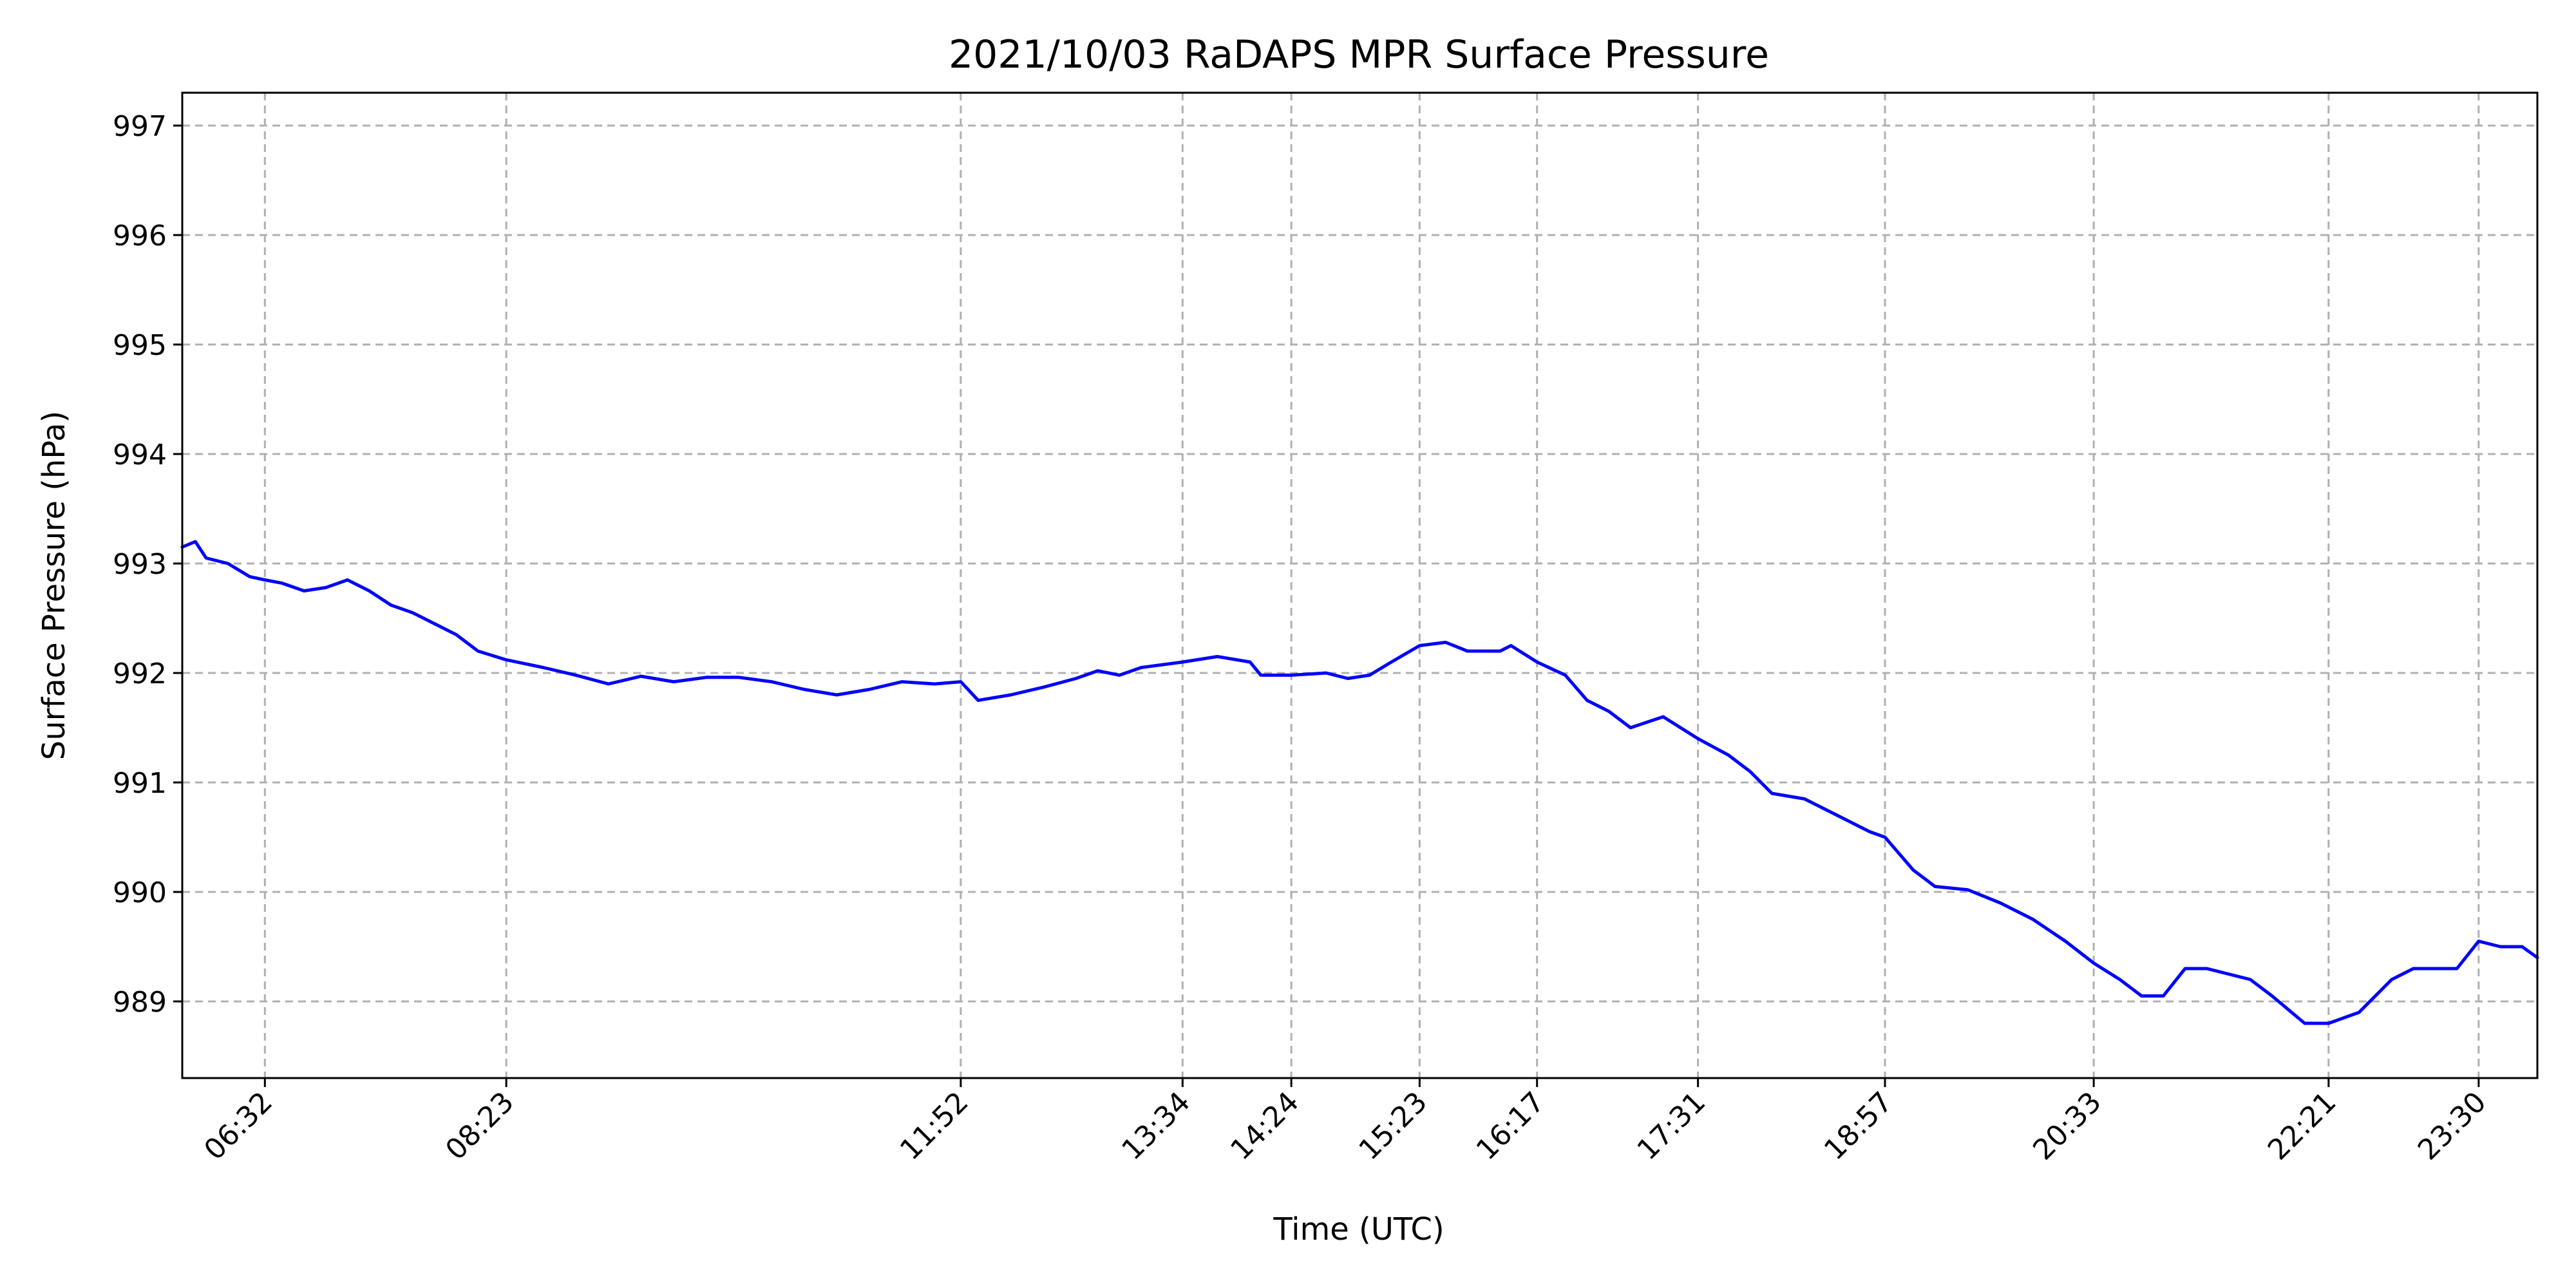  I want to click on x-tick-label: 18:57, so click(1859, 1126).